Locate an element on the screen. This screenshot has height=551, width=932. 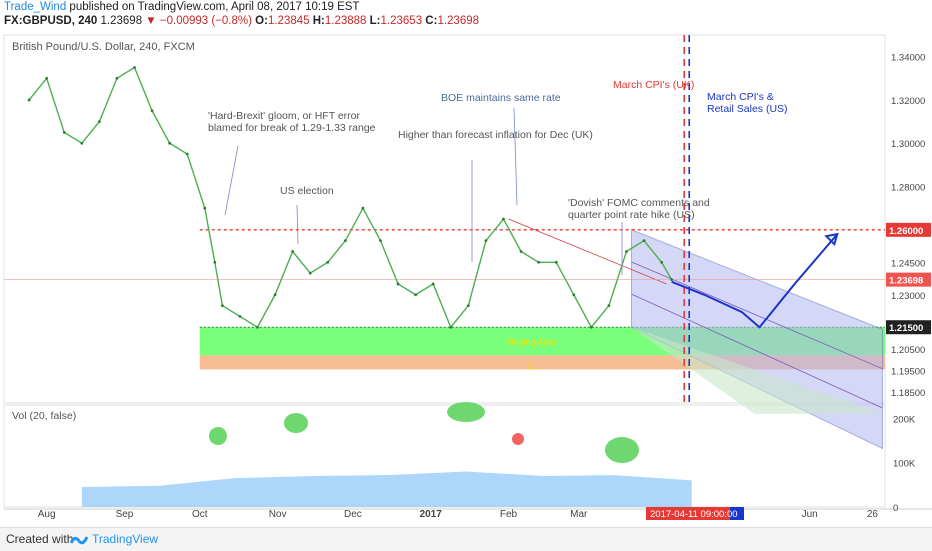
volume-tick-label: 200K is located at coordinates (904, 419).